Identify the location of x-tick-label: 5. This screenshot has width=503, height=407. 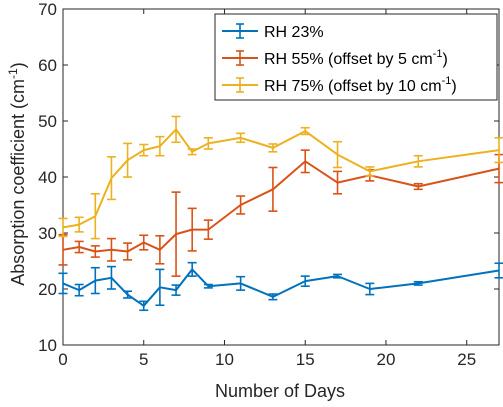
(143, 359).